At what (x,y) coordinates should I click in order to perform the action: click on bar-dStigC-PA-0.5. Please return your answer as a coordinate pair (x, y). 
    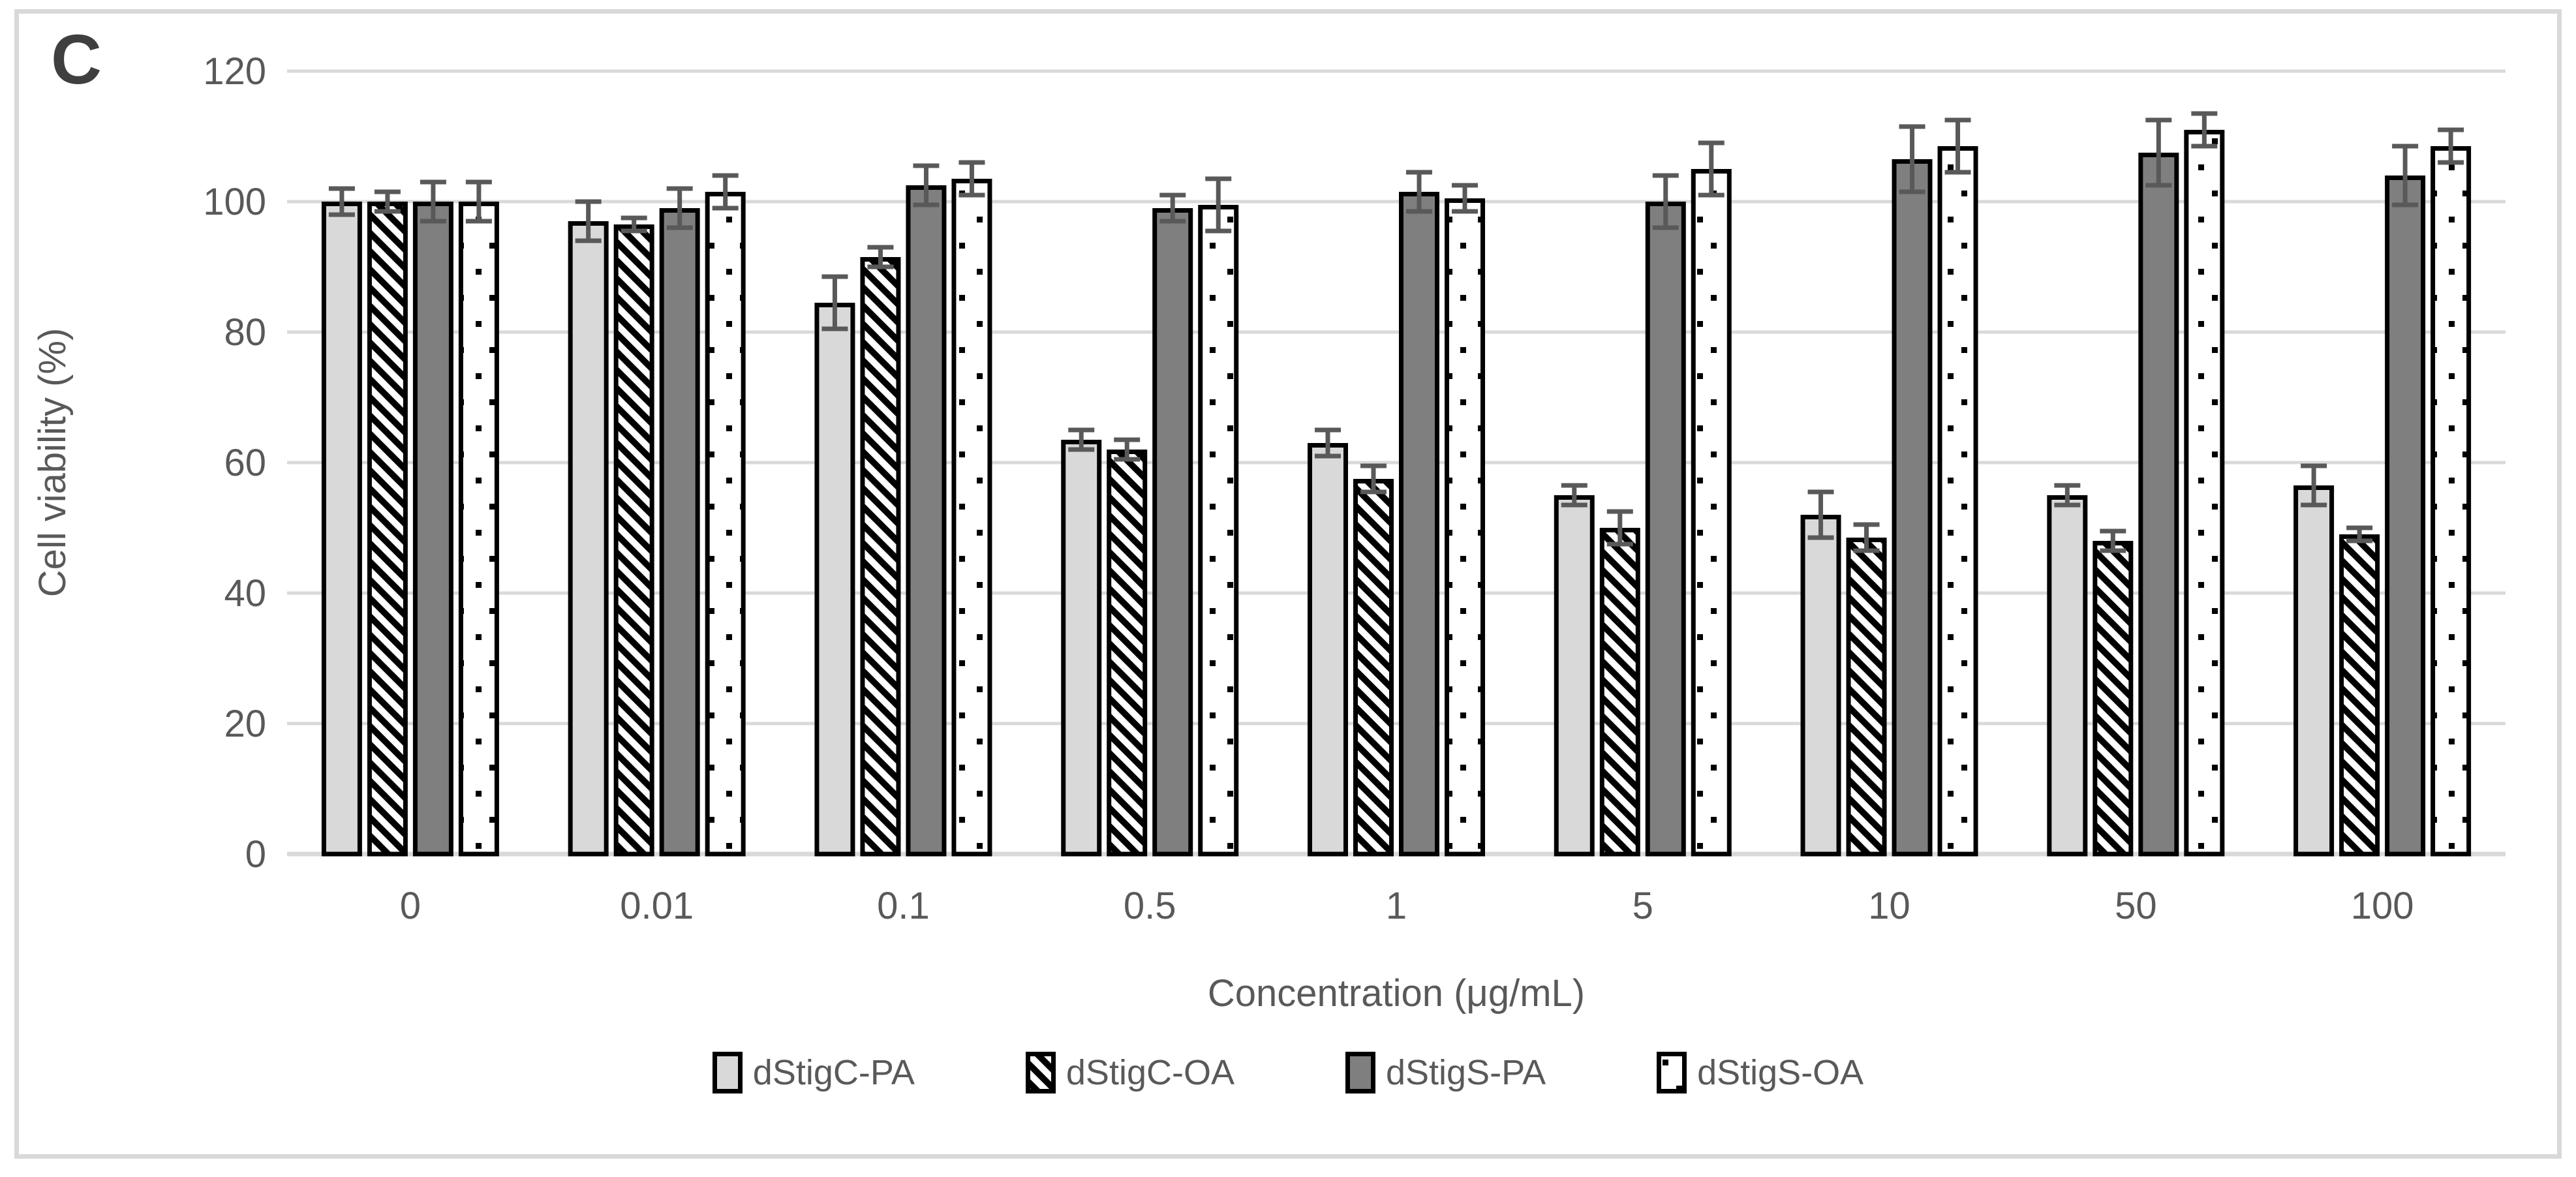
    Looking at the image, I should click on (1081, 648).